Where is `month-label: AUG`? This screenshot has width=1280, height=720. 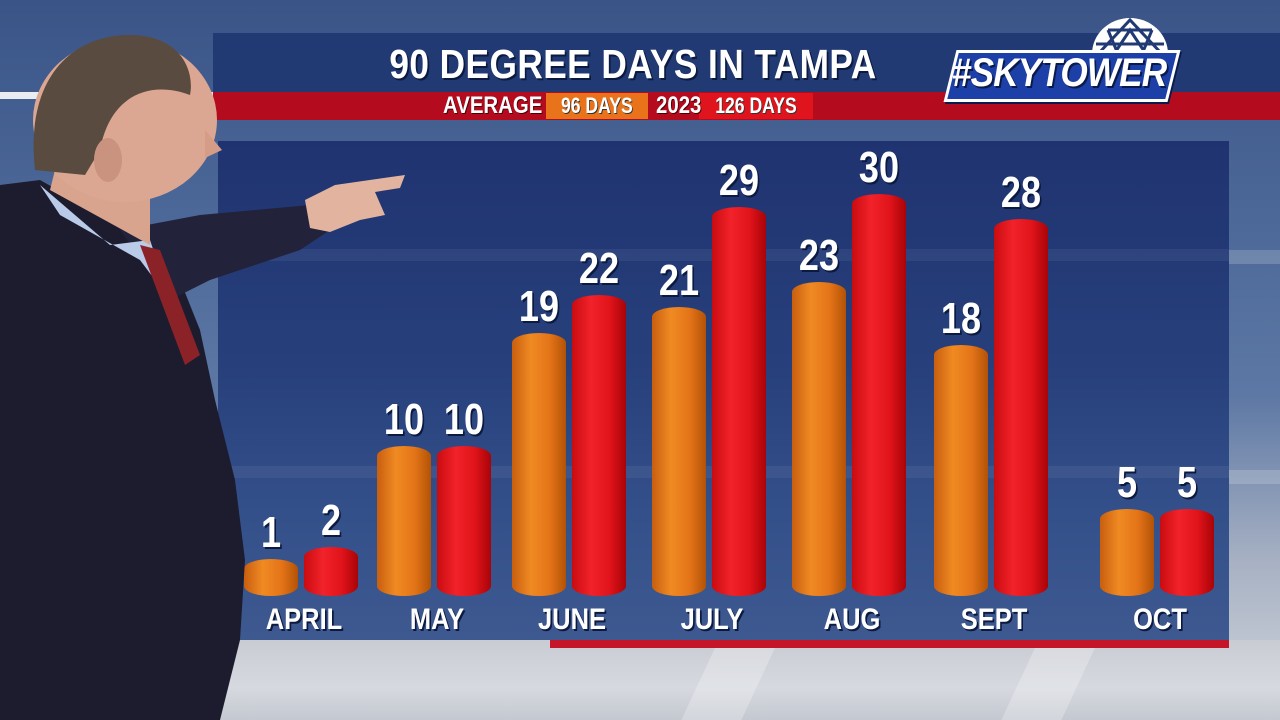 month-label: AUG is located at coordinates (852, 619).